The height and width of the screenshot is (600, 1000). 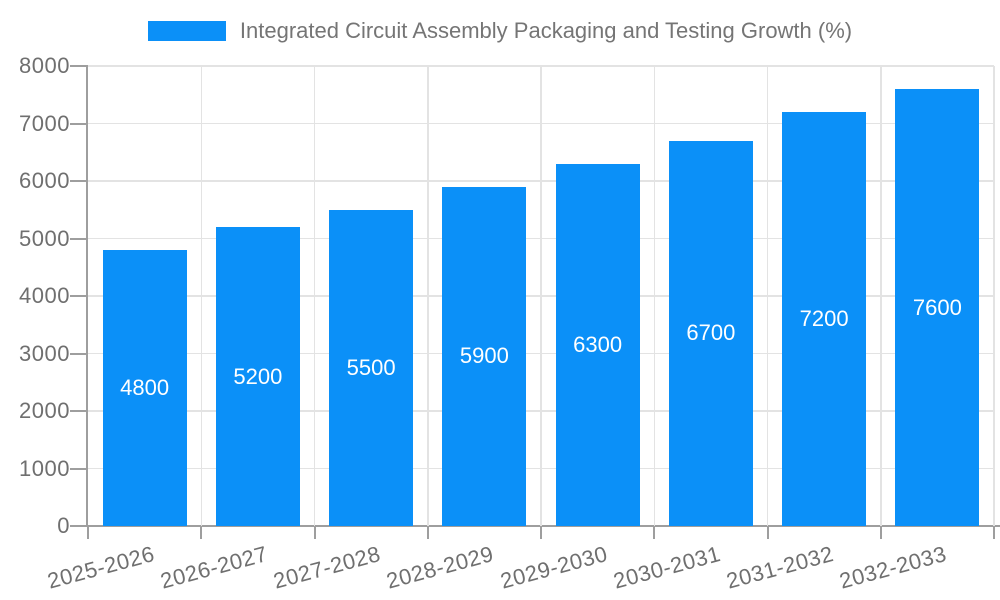 I want to click on x-axis-line, so click(x=544, y=526).